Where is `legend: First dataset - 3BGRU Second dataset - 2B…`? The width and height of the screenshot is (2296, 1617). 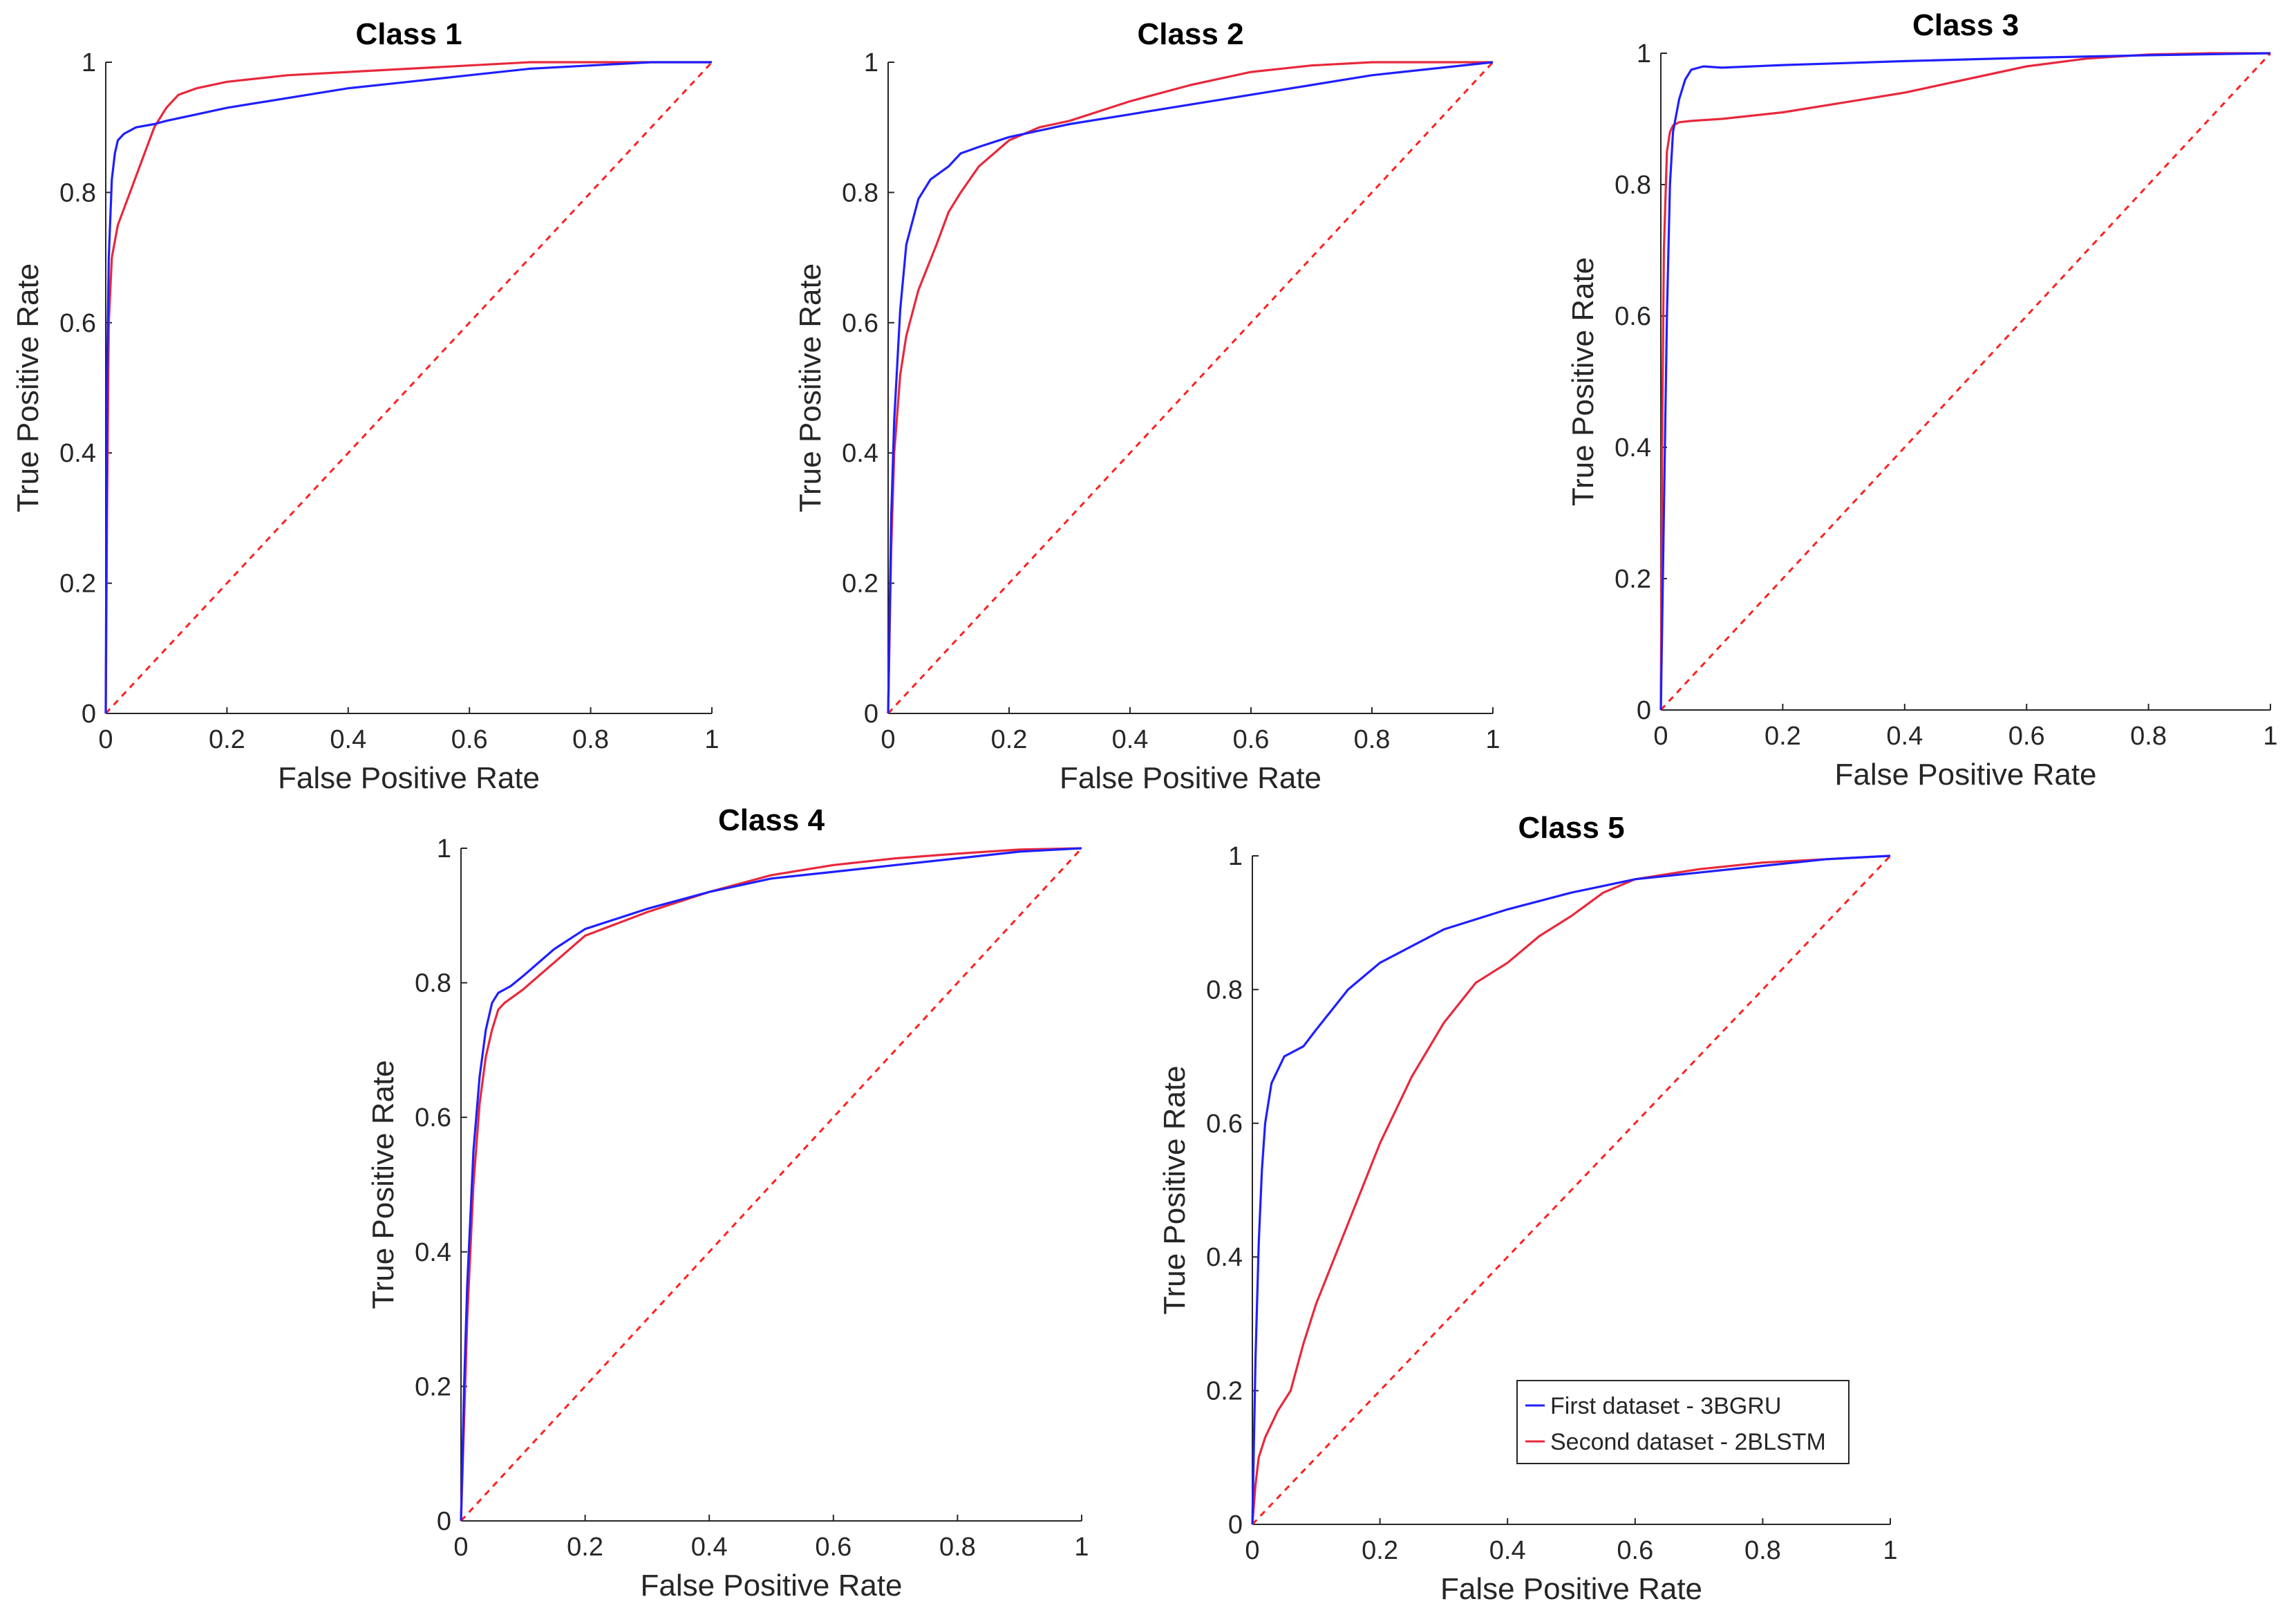 legend: First dataset - 3BGRU Second dataset - 2B… is located at coordinates (1683, 1422).